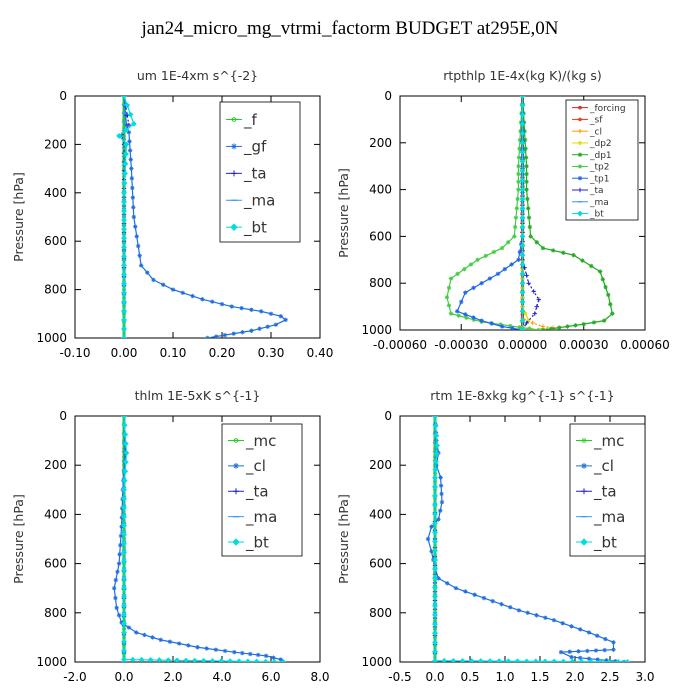  Describe the element at coordinates (607, 490) in the screenshot. I see `legend: _mc _cl _ta _ma _bt` at that location.